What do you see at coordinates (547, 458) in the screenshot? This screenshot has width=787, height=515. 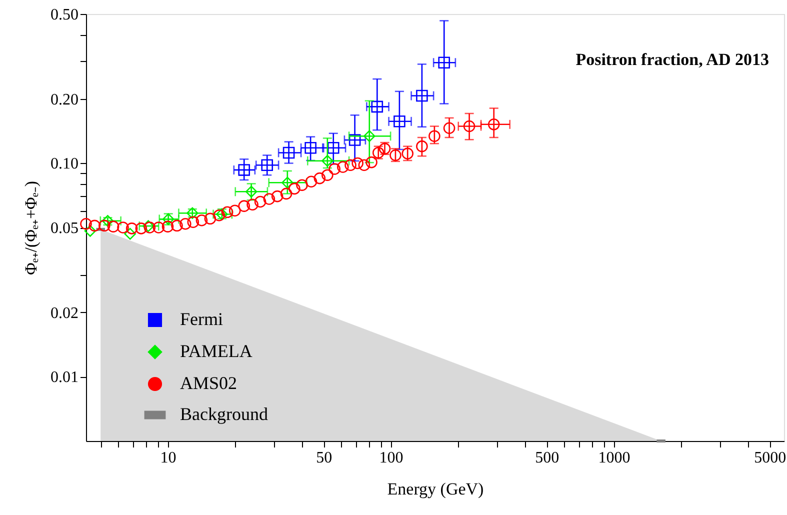 I see `x-tick-label: 500` at bounding box center [547, 458].